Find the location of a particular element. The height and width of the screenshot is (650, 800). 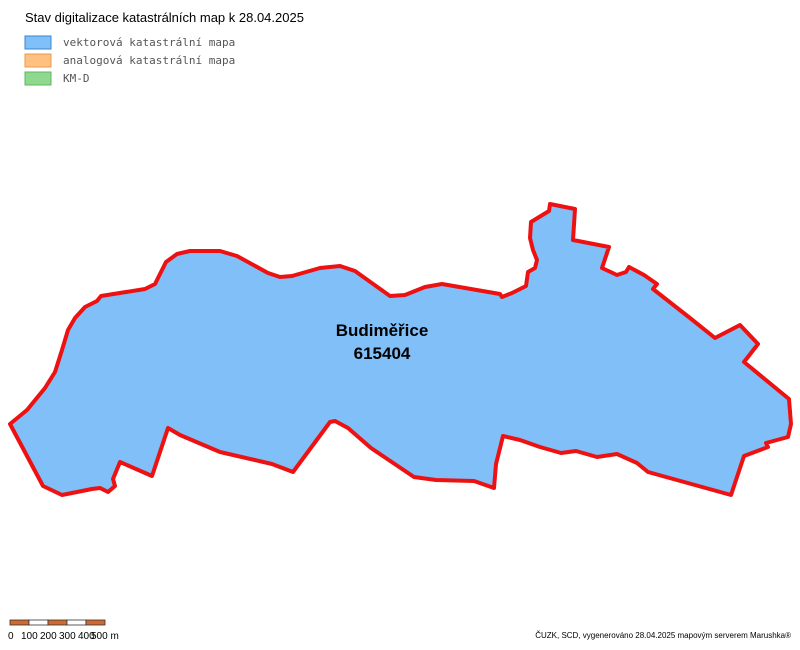

scale-bar is located at coordinates (57, 622).